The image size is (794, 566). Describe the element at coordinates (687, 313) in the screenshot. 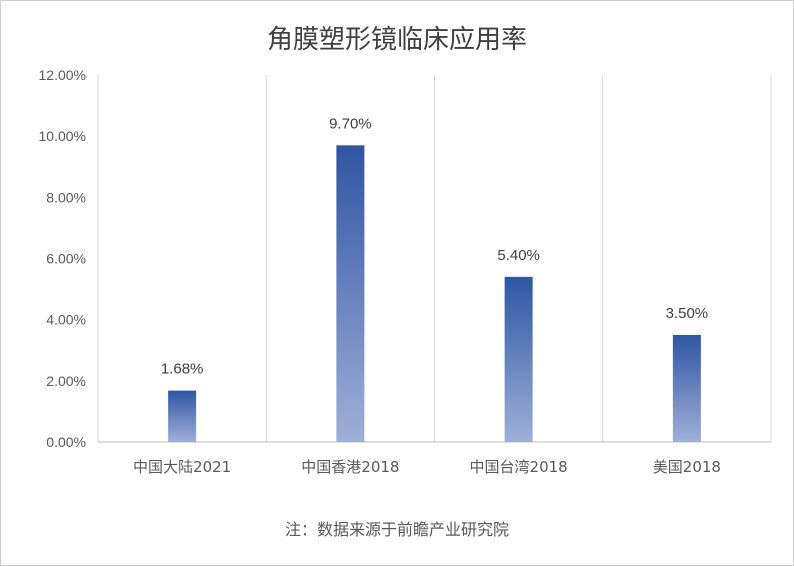

I see `data-label: 3.50%` at that location.